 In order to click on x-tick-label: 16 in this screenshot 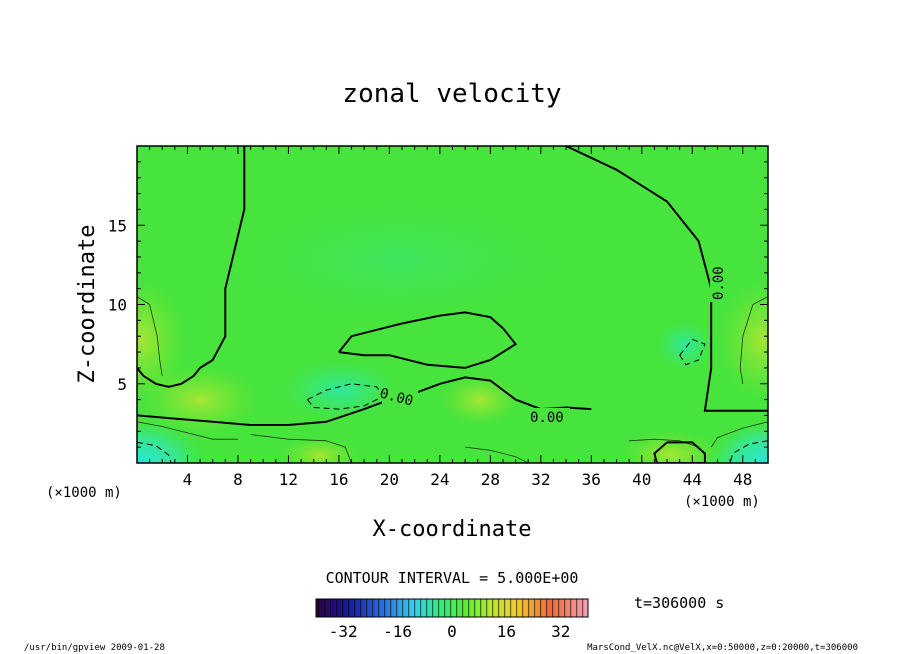, I will do `click(338, 479)`.